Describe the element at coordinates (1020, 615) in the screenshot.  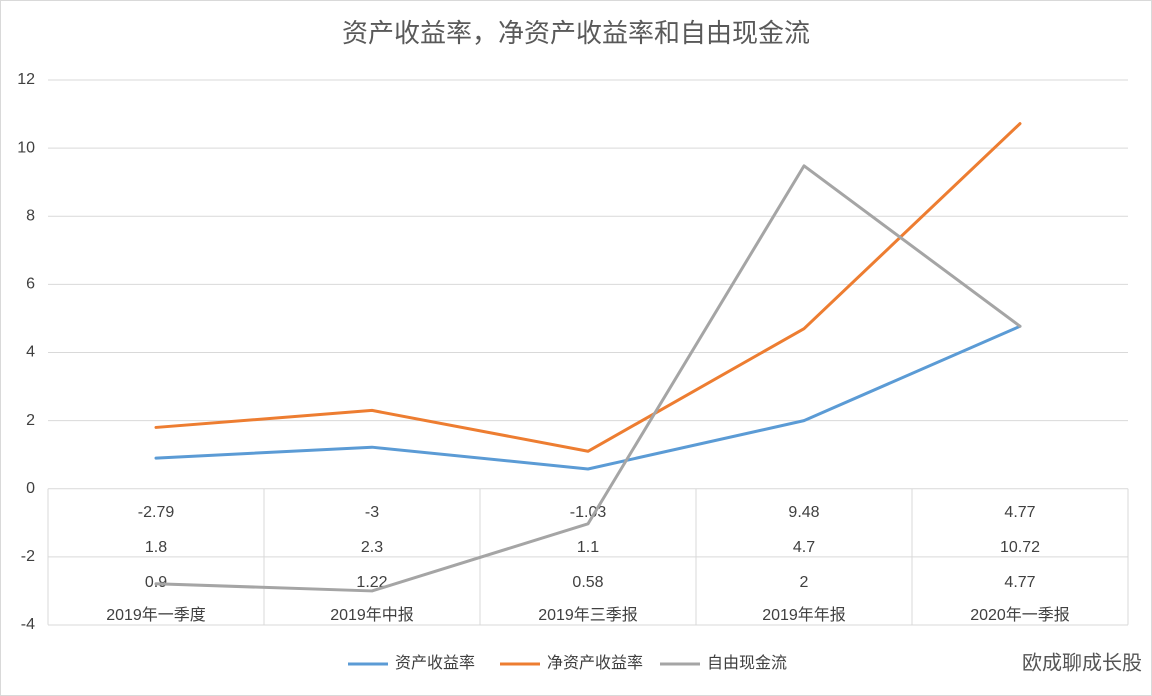
I see `x-tick-label: 2020年一季报` at that location.